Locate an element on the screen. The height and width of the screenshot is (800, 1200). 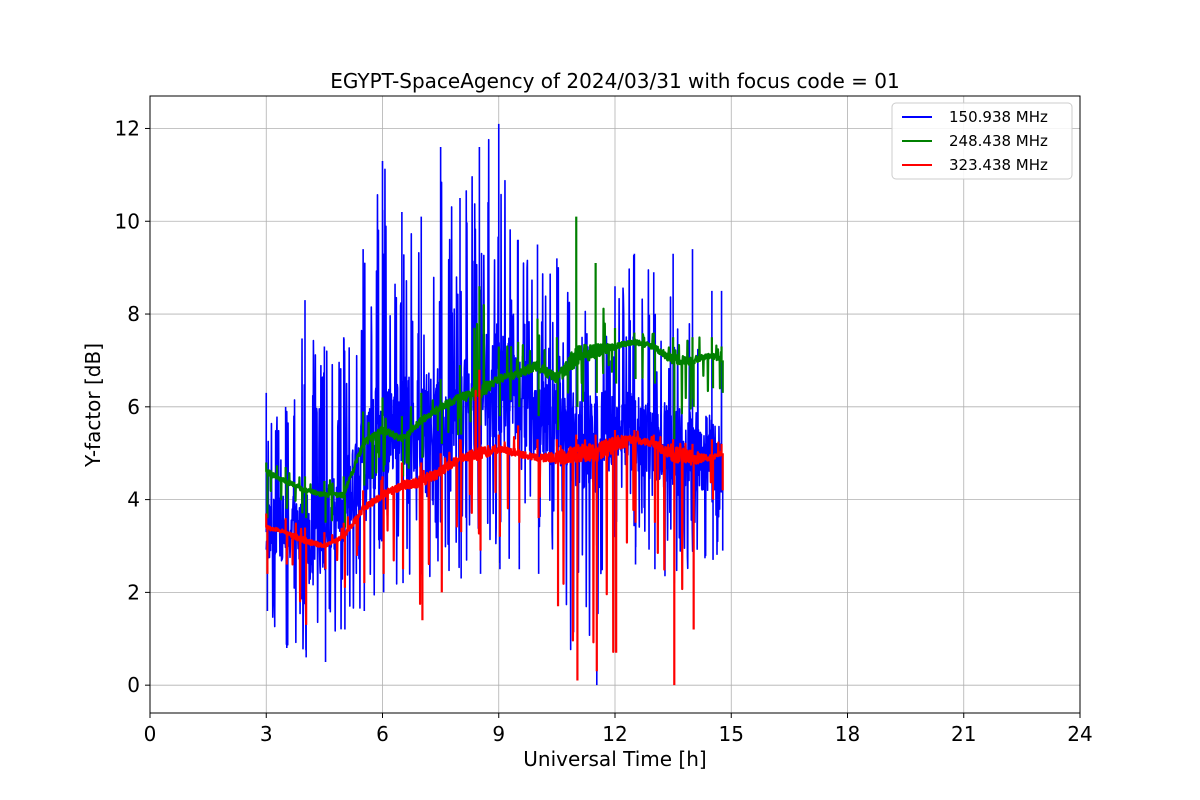
x-axis-label: Universal Time [h] is located at coordinates (614, 759).